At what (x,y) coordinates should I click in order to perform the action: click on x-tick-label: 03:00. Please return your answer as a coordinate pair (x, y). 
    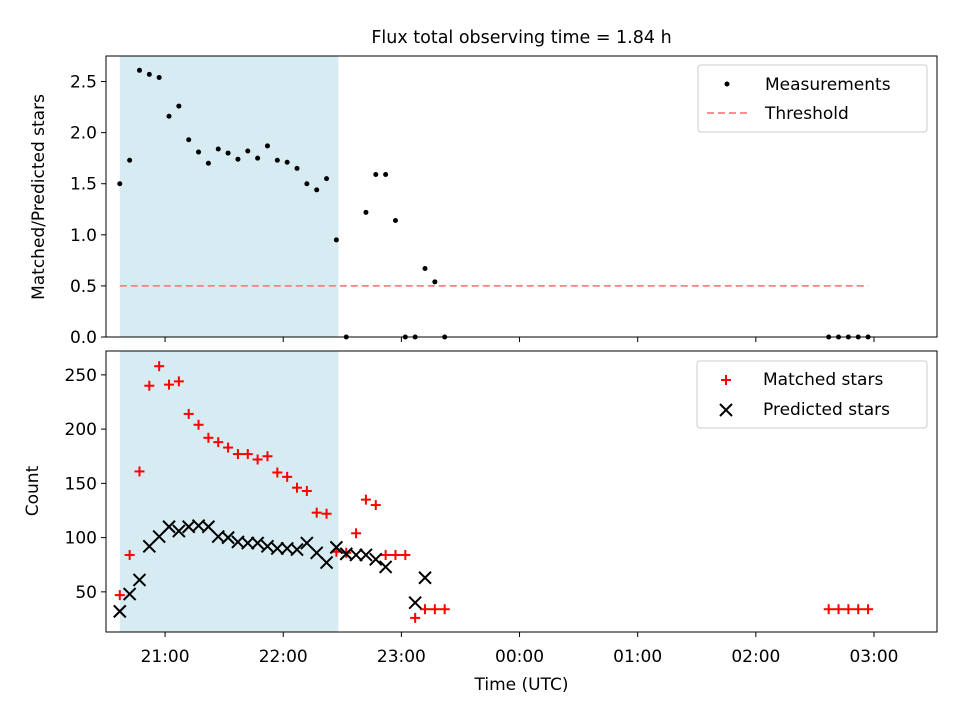
    Looking at the image, I should click on (873, 657).